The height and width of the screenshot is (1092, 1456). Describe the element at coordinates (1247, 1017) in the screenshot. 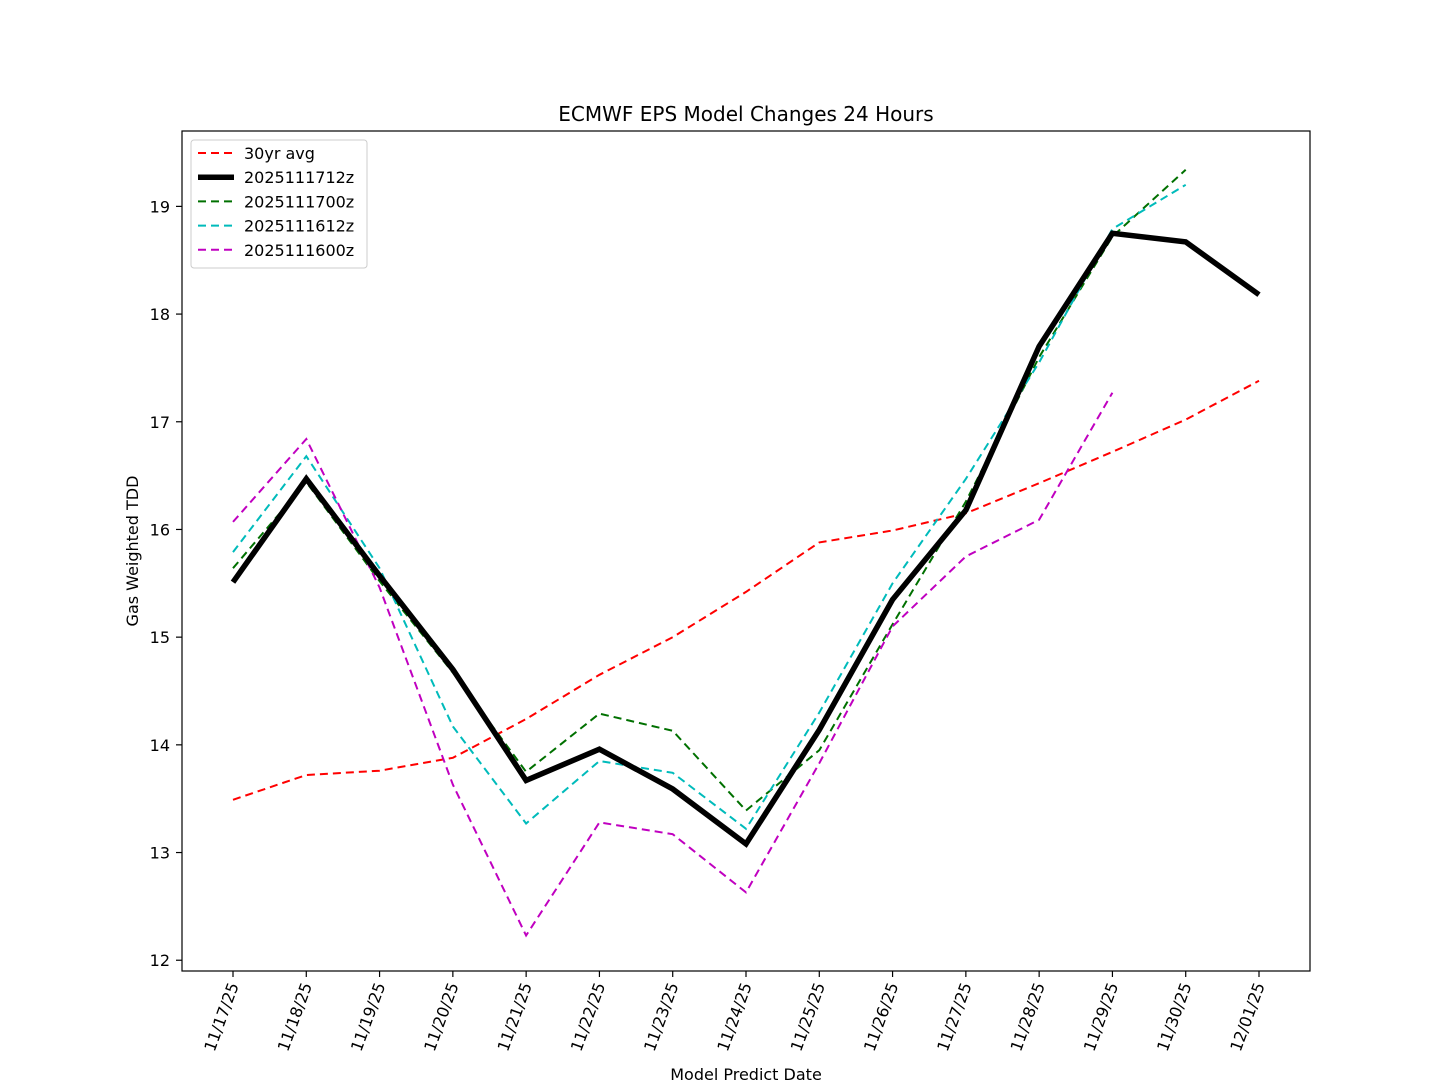

I see `x-tick-label: 12/01/25` at that location.